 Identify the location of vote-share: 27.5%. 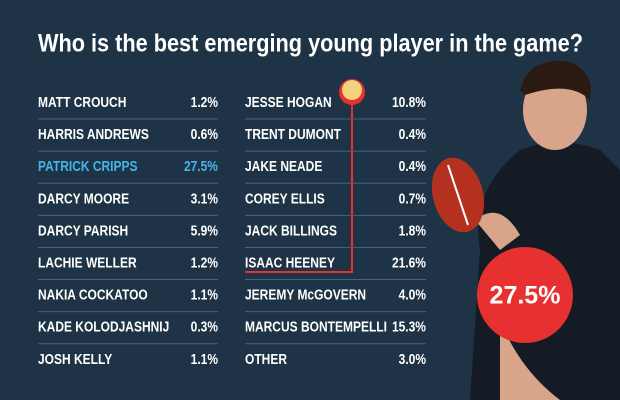
(201, 166).